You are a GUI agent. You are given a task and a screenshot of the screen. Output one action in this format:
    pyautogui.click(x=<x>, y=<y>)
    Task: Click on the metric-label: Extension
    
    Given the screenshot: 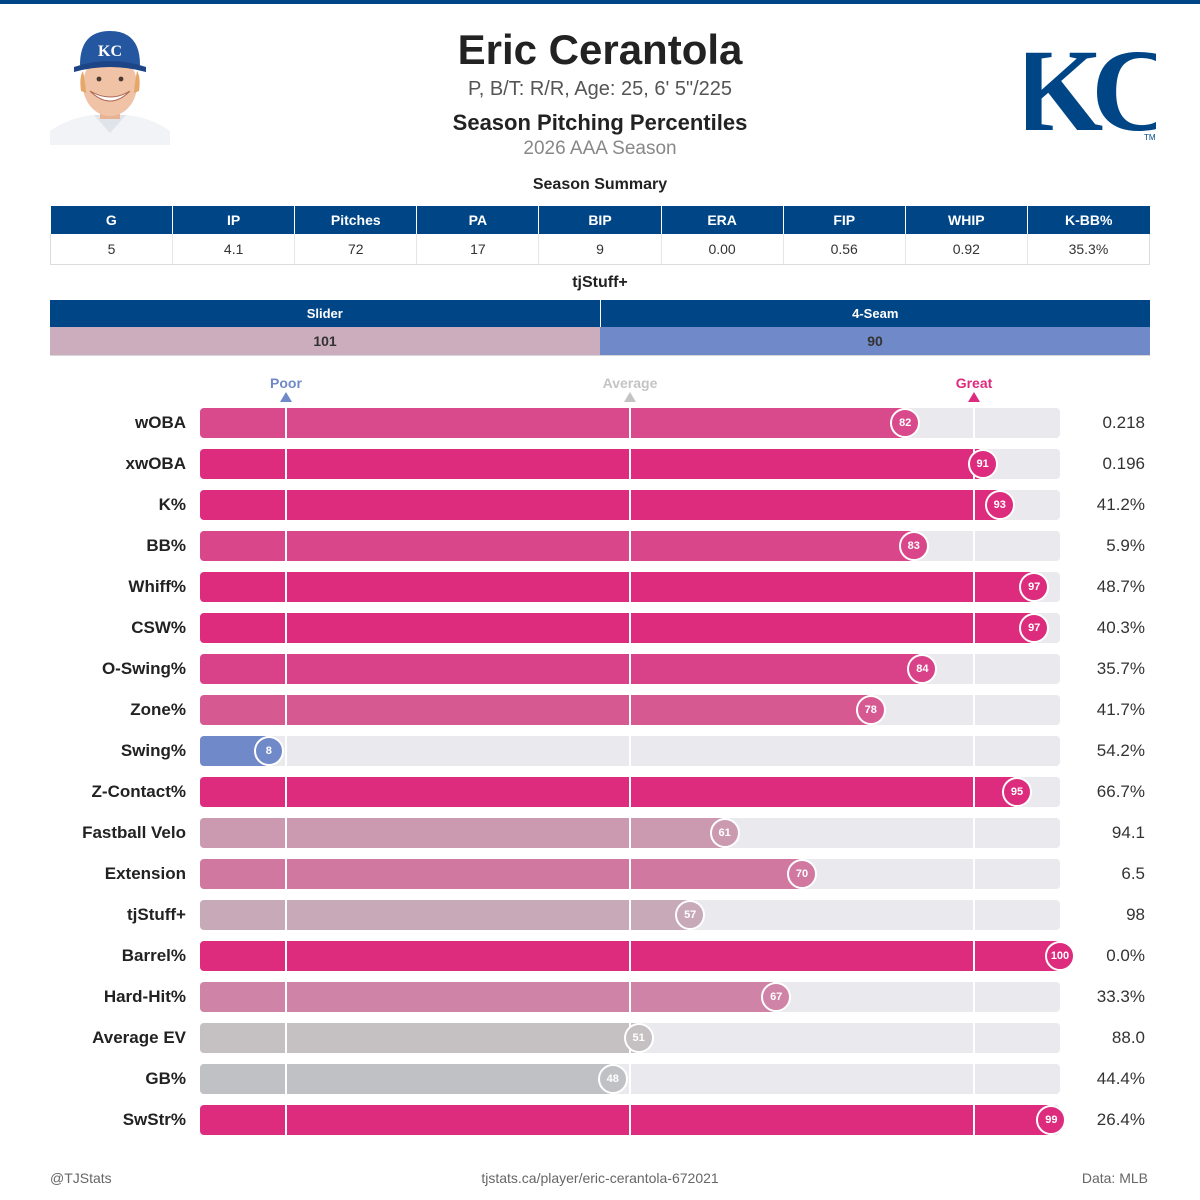 What is the action you would take?
    pyautogui.click(x=145, y=873)
    